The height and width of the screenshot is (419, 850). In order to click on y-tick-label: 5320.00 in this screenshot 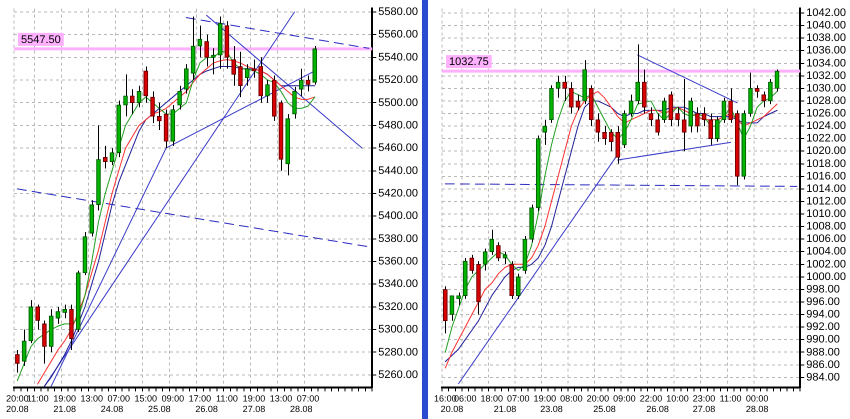, I will do `click(398, 306)`.